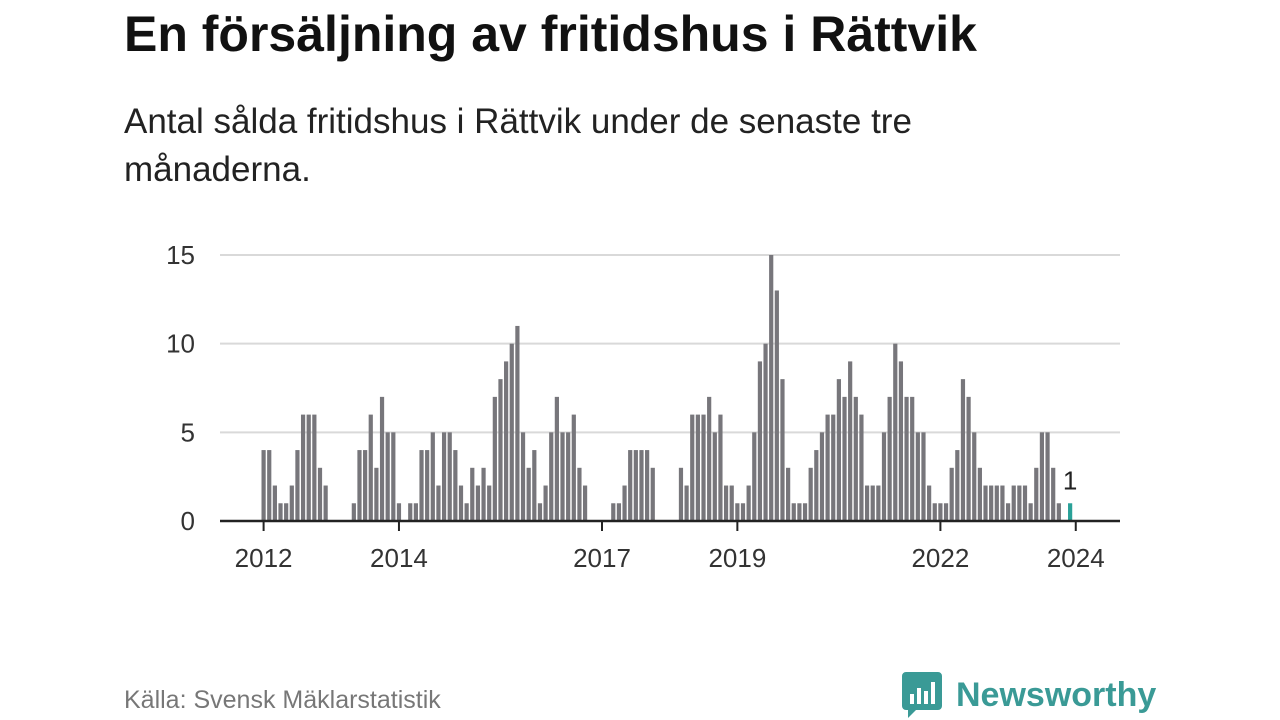  What do you see at coordinates (602, 558) in the screenshot?
I see `x-tick-label: 2017` at bounding box center [602, 558].